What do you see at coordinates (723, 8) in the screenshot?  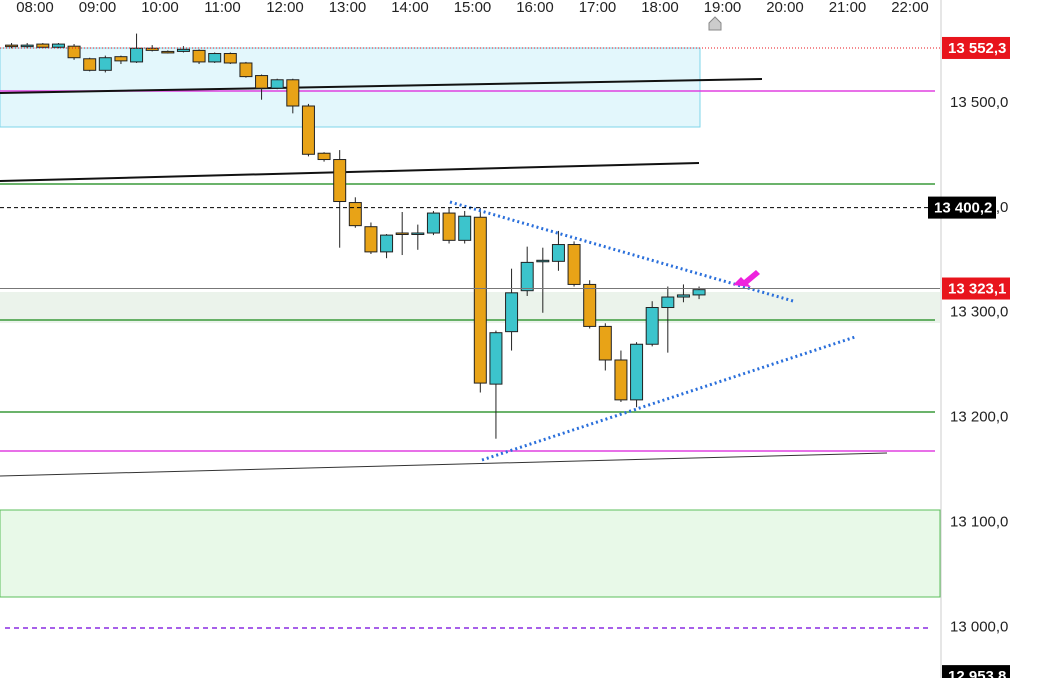 I see `x-tick-label: 19:00` at bounding box center [723, 8].